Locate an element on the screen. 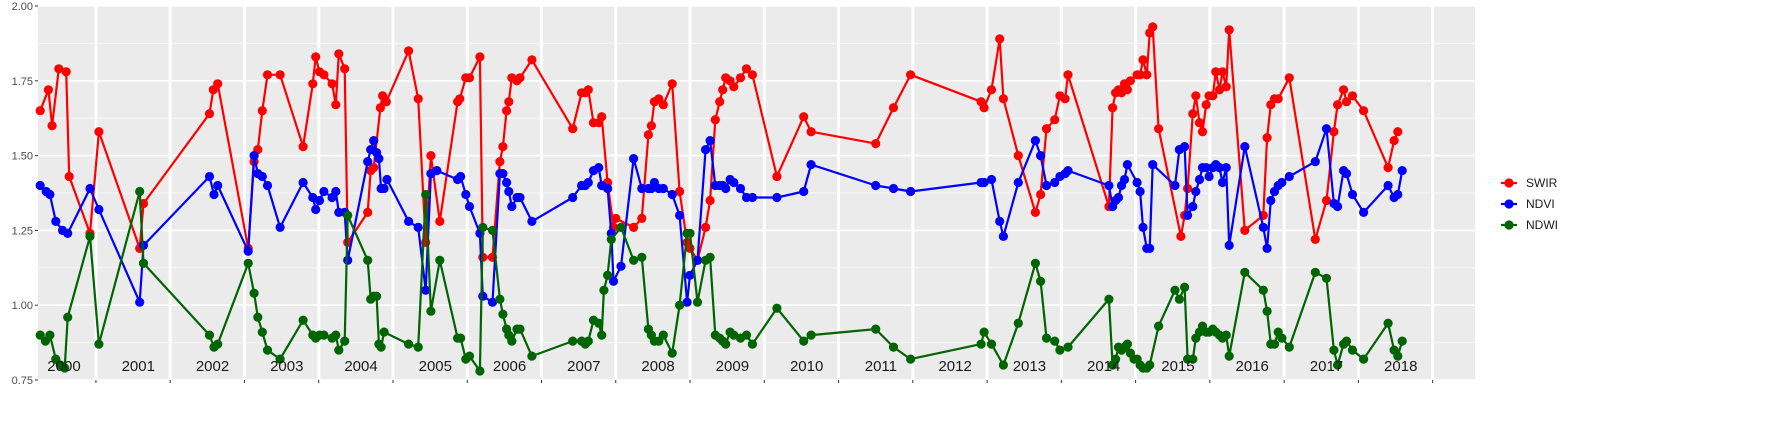 This screenshot has height=442, width=1773. y-tick-label: 1.25 is located at coordinates (22, 231).